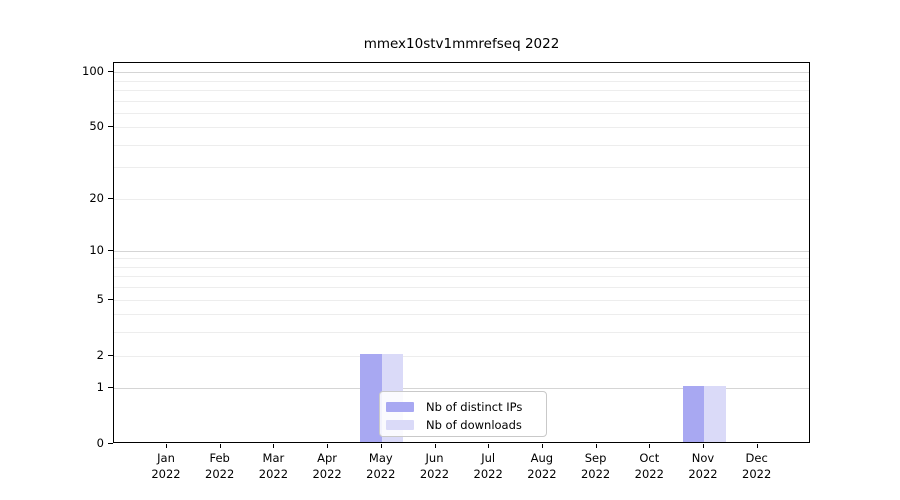 The image size is (900, 500). Describe the element at coordinates (100, 298) in the screenshot. I see `y-tick-label: 5` at that location.